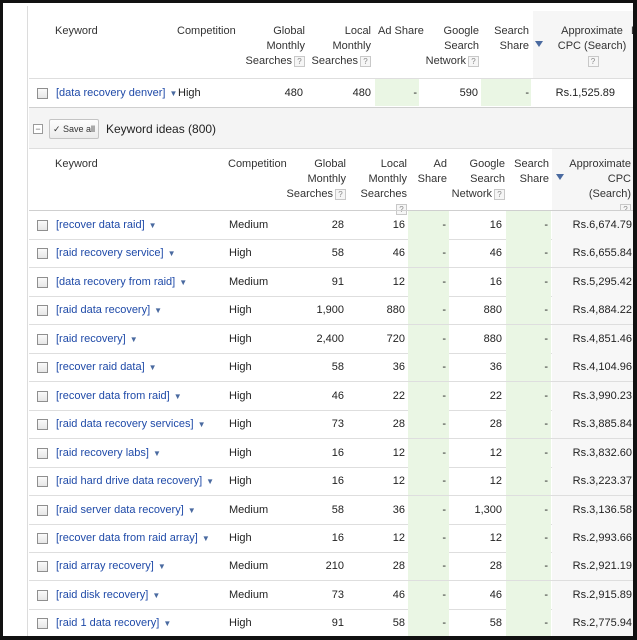 The height and width of the screenshot is (640, 637). What do you see at coordinates (440, 164) in the screenshot?
I see `ideas-col-ad-share-line1: Ad` at bounding box center [440, 164].